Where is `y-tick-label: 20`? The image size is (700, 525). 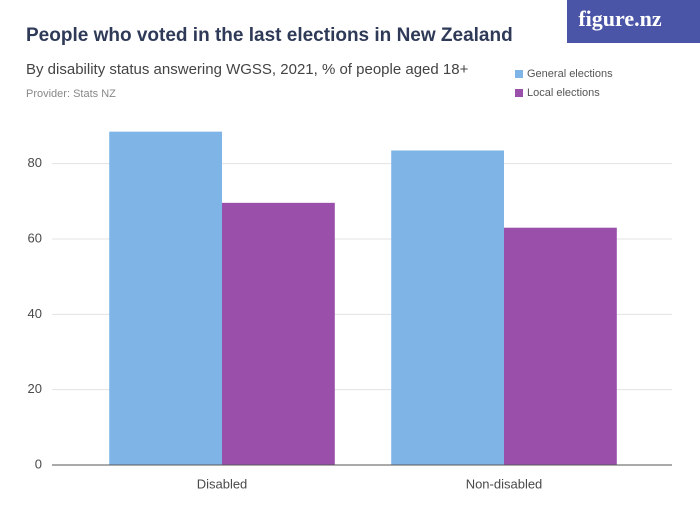 y-tick-label: 20 is located at coordinates (35, 388).